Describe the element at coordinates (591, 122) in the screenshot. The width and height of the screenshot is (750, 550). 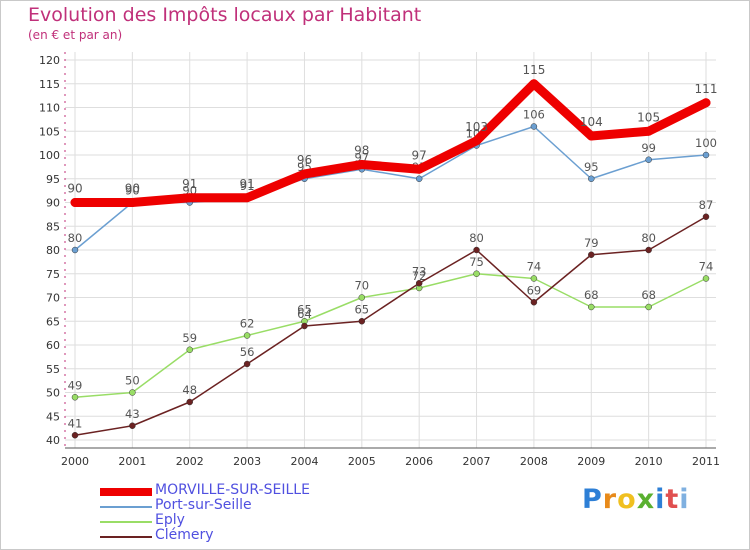
I see `data-label: 104` at that location.